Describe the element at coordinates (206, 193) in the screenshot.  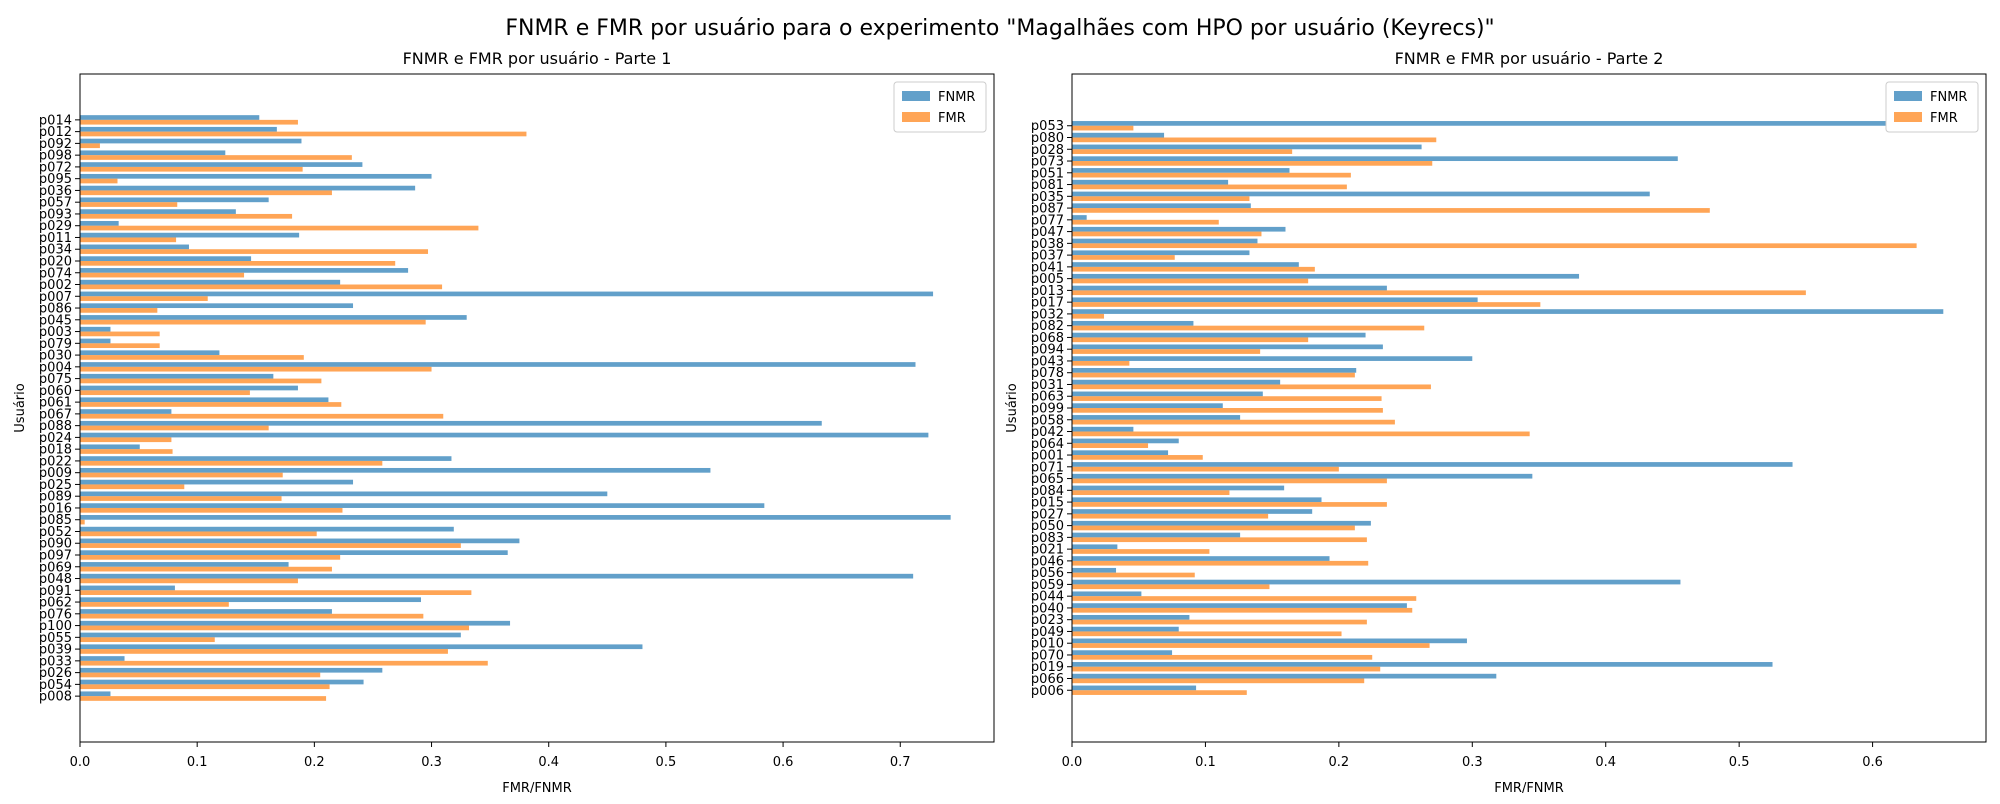
I see `bar-fmr-p036` at that location.